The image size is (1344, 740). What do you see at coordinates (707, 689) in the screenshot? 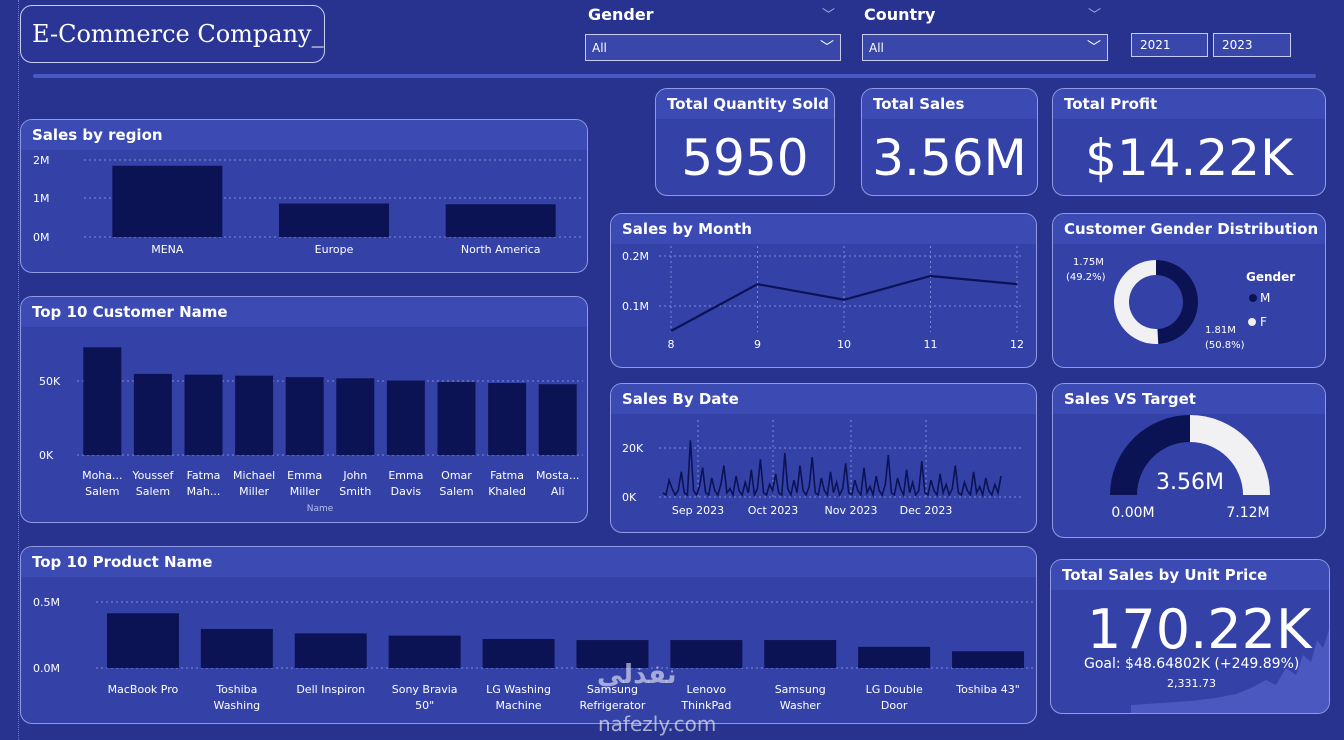
I see `x-tick-label: Lenovo` at bounding box center [707, 689].